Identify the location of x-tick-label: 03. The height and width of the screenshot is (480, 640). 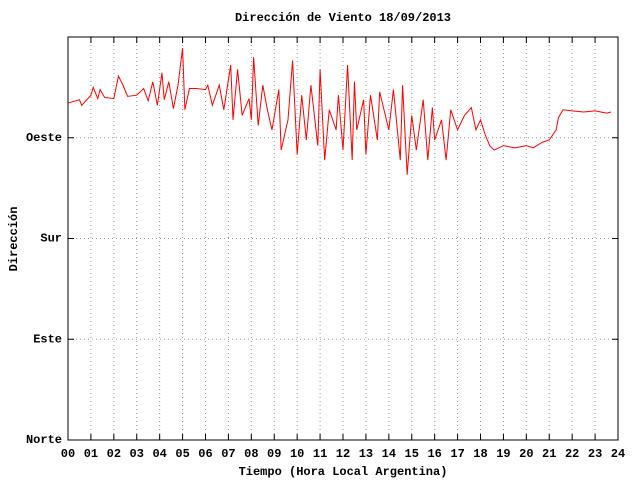
(137, 454).